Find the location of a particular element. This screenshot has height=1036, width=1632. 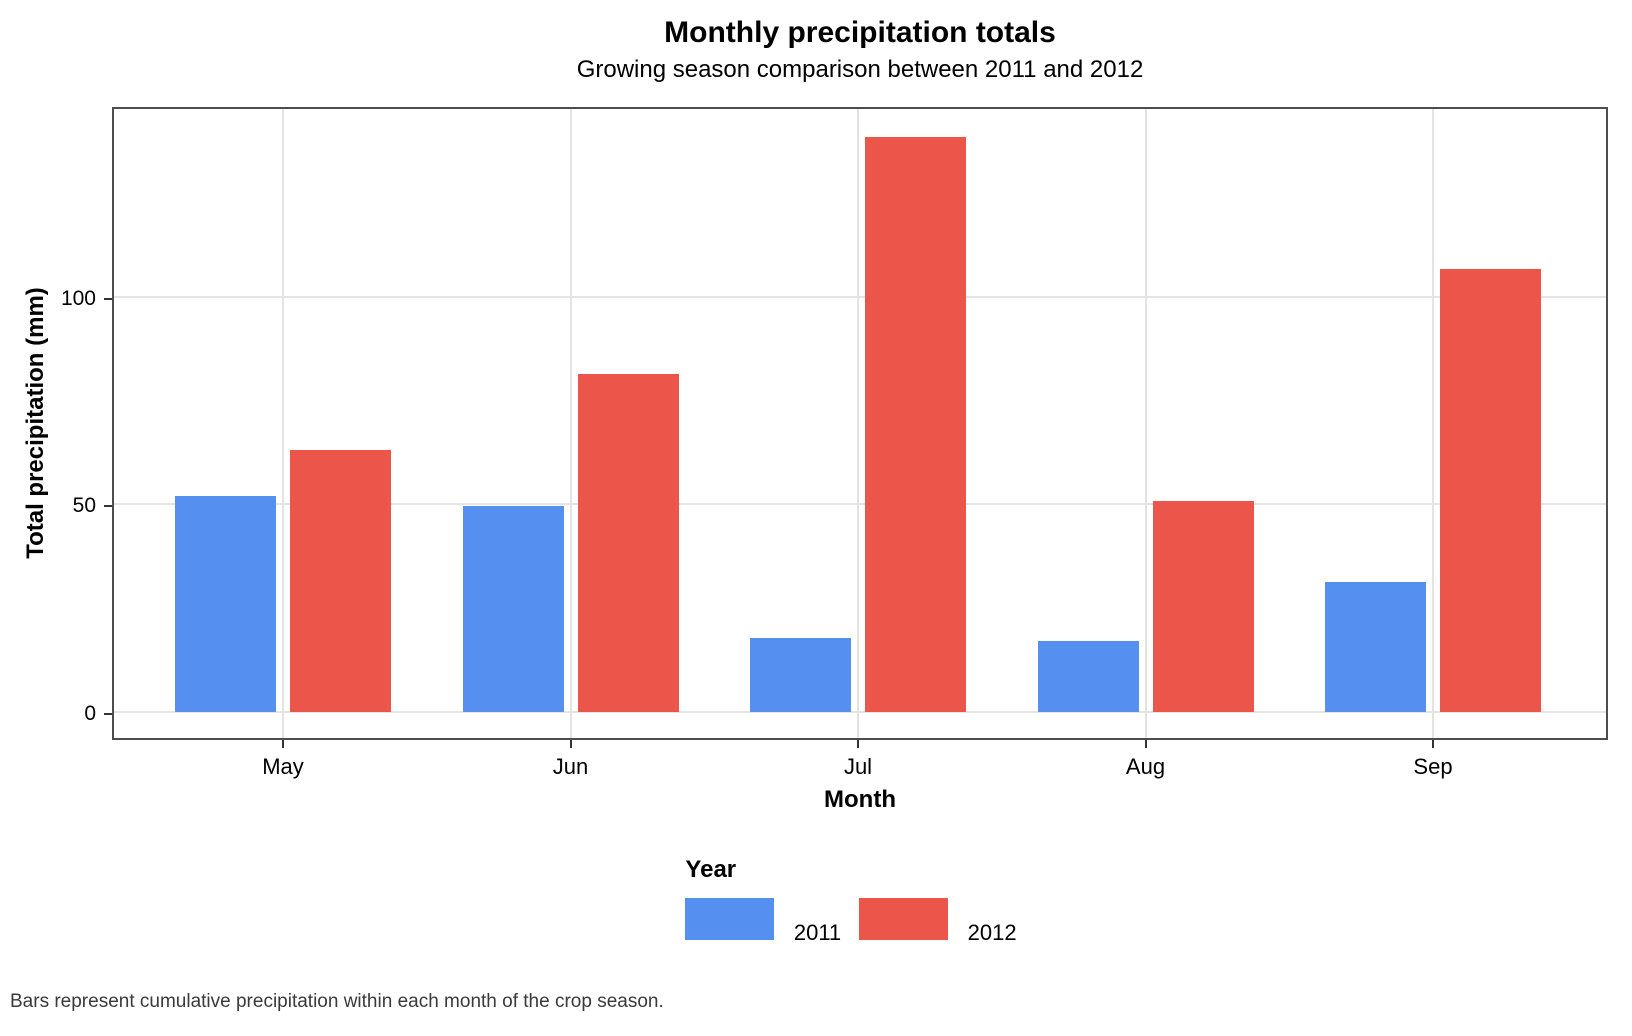

y-tick-label-0: 0 is located at coordinates (90, 713).